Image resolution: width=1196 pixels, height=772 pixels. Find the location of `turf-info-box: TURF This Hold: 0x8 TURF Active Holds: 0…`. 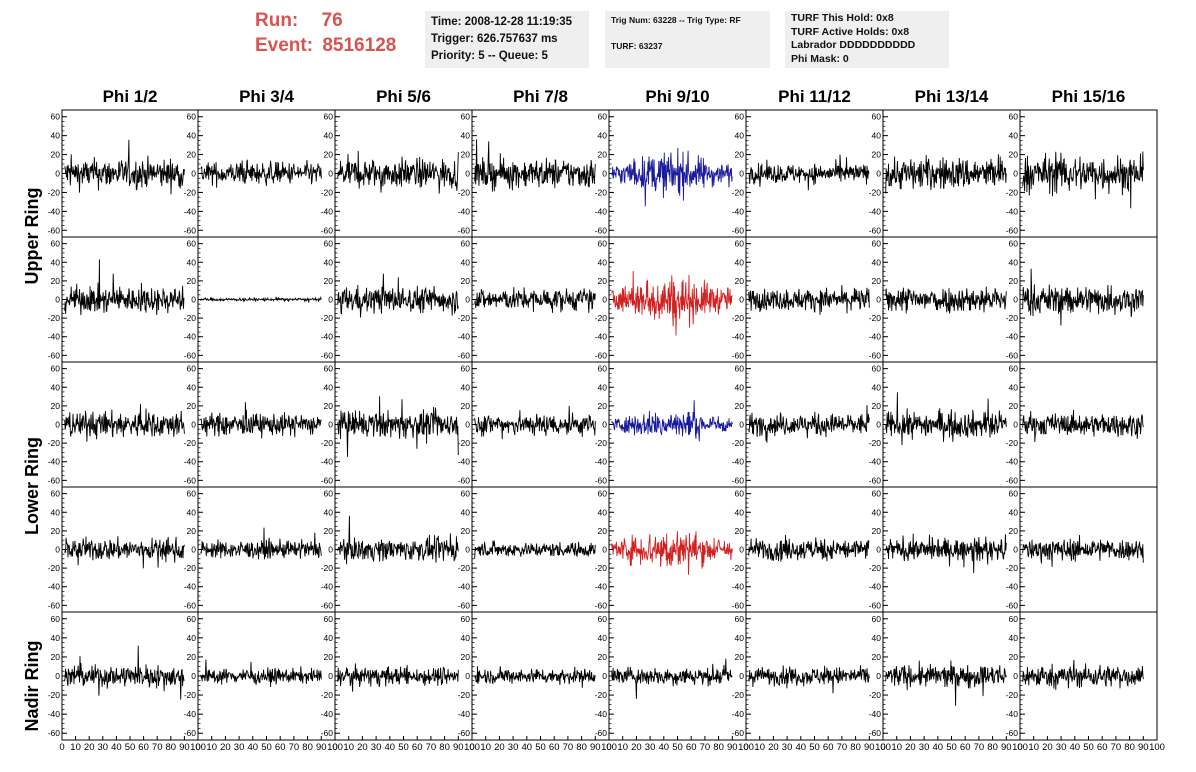

turf-info-box: TURF This Hold: 0x8 TURF Active Holds: 0… is located at coordinates (867, 39).